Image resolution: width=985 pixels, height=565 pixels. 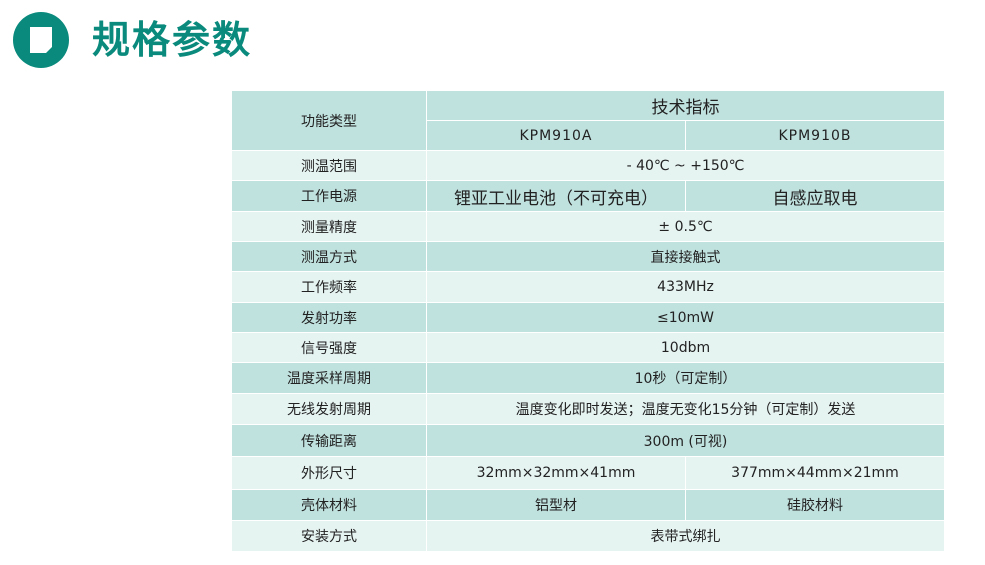 I want to click on row-value: - 40℃ ~ +150℃, so click(x=685, y=165).